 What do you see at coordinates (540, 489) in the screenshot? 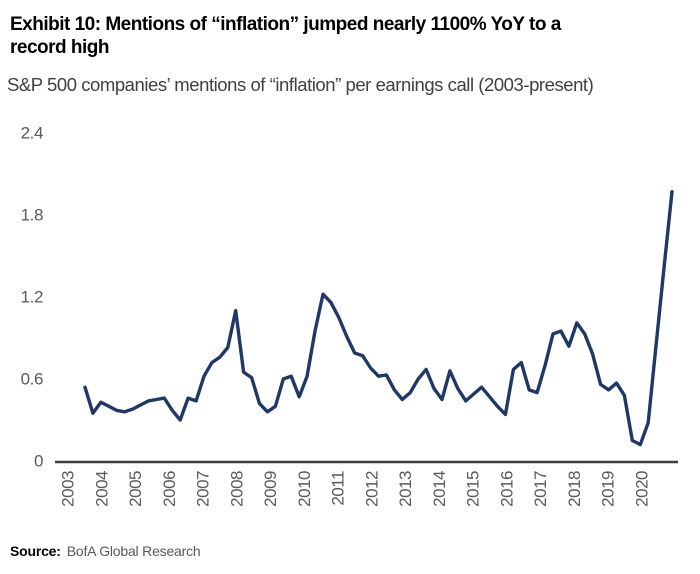
I see `x-tick-label: 2017` at bounding box center [540, 489].